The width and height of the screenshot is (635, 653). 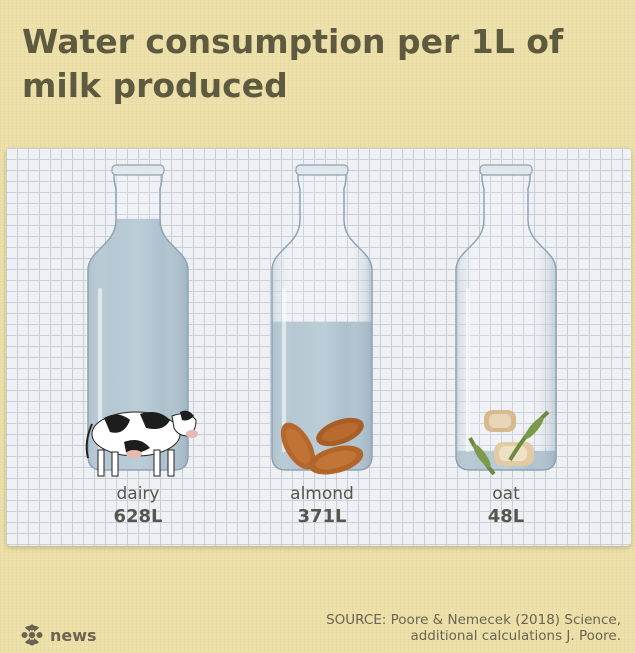 I want to click on bottle-almond, so click(x=322, y=317).